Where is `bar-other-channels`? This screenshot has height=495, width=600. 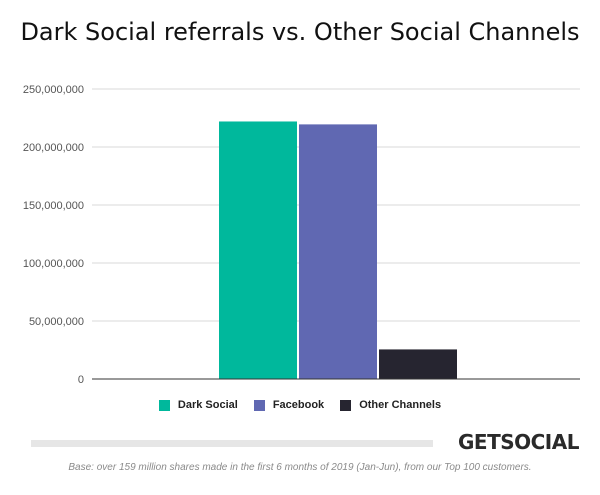 bar-other-channels is located at coordinates (418, 364).